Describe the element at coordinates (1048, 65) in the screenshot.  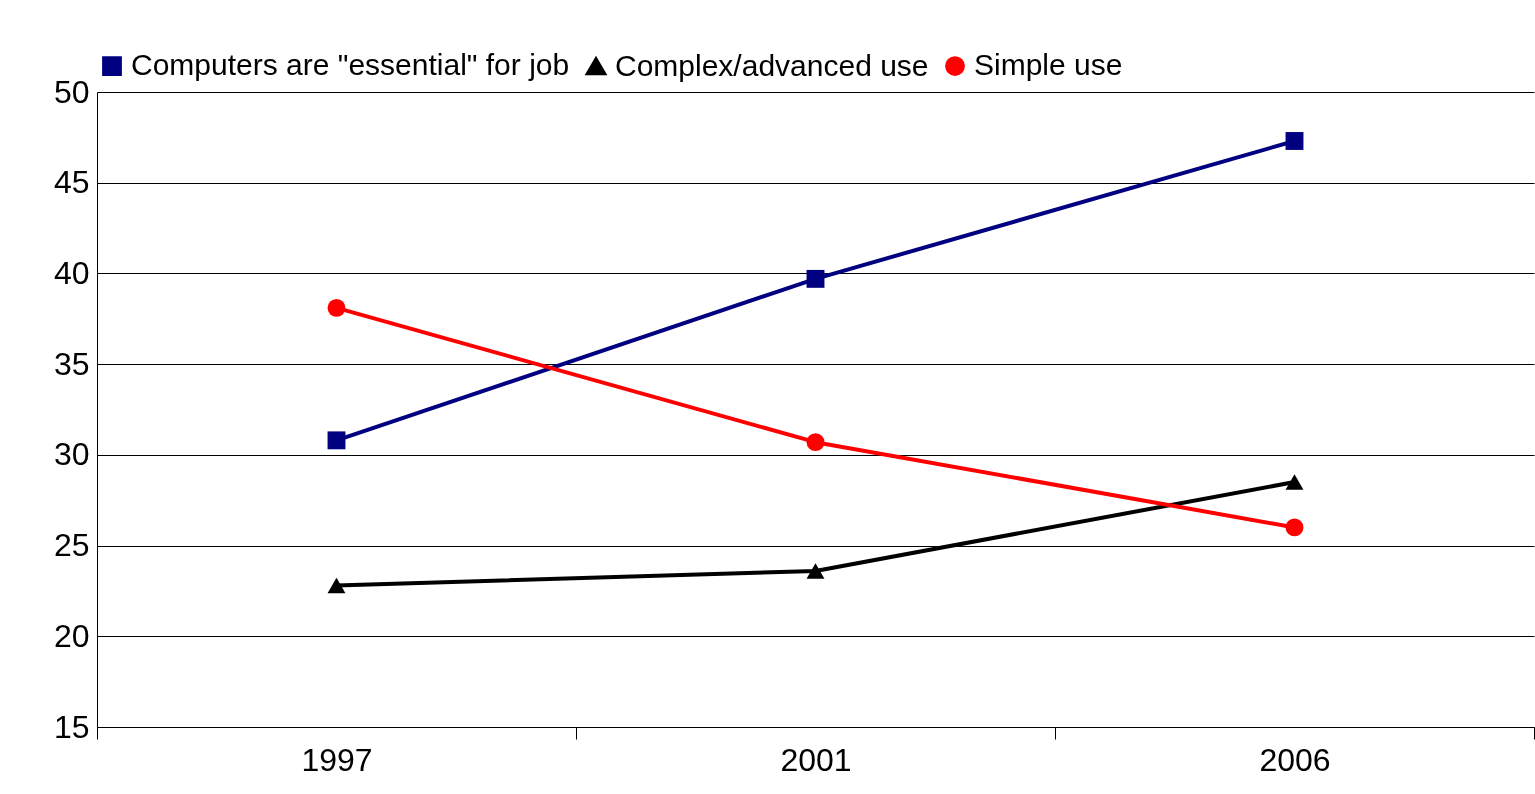
I see `legend-label: Simple use` at that location.